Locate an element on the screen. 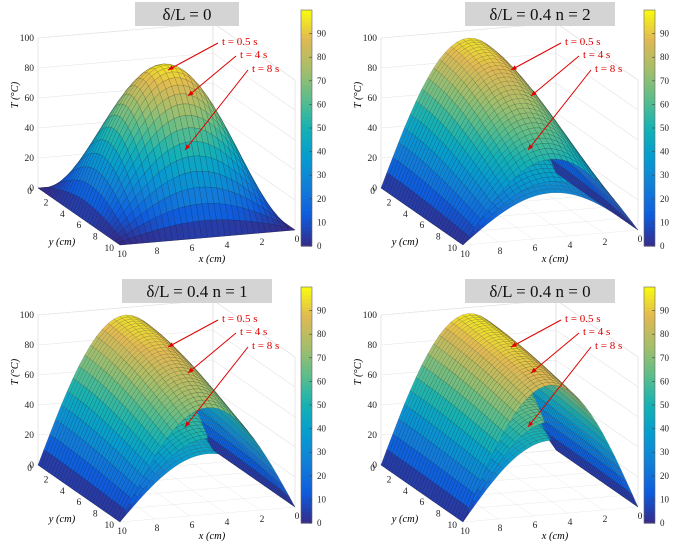 This screenshot has height=558, width=685. z-tick-label: 100 is located at coordinates (27, 39).